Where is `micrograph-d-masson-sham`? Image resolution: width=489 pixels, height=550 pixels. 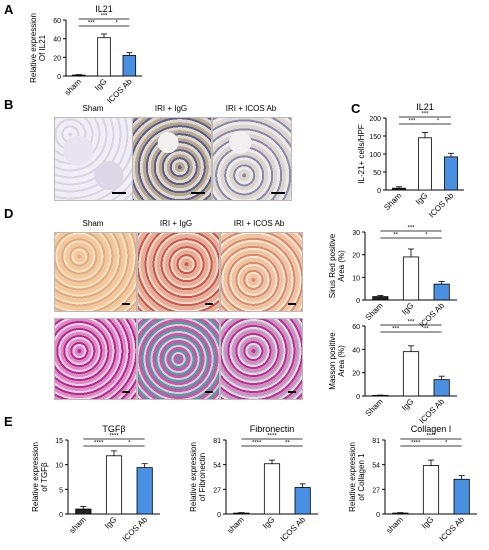
micrograph-d-masson-sham is located at coordinates (95, 359).